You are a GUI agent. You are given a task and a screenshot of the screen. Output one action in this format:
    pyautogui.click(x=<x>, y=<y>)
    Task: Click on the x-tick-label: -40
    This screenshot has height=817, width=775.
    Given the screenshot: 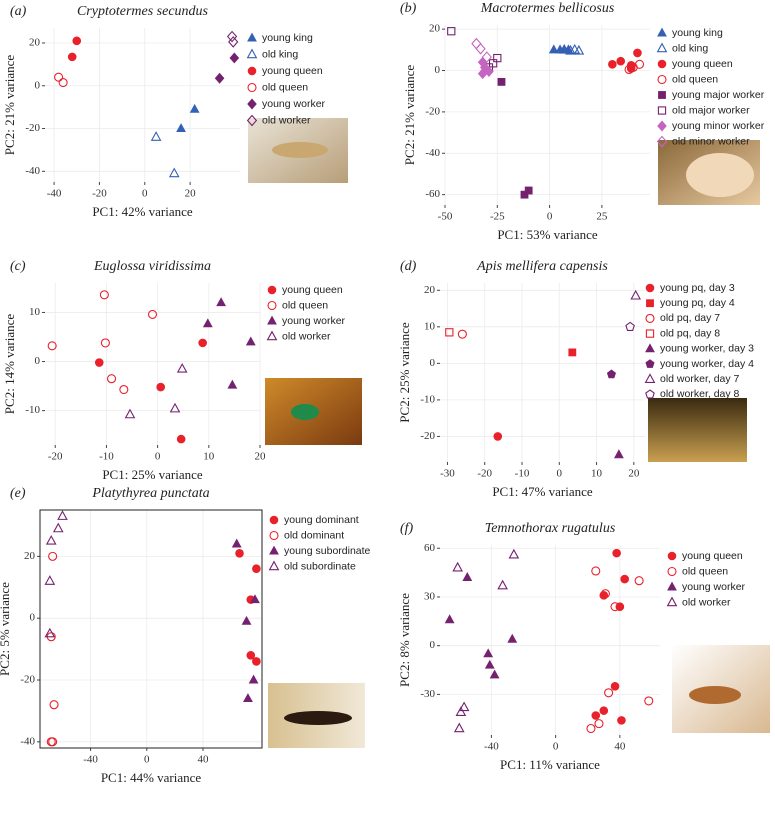 What is the action you would take?
    pyautogui.click(x=54, y=194)
    